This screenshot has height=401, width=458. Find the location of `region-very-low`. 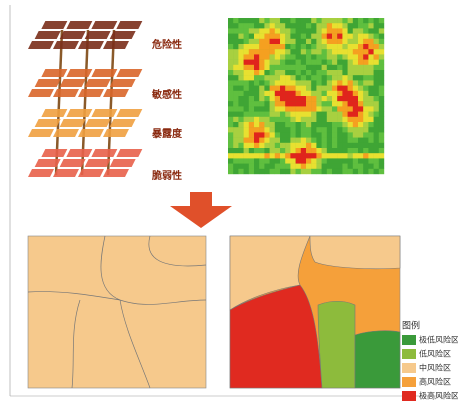

region-very-low is located at coordinates (377, 359).